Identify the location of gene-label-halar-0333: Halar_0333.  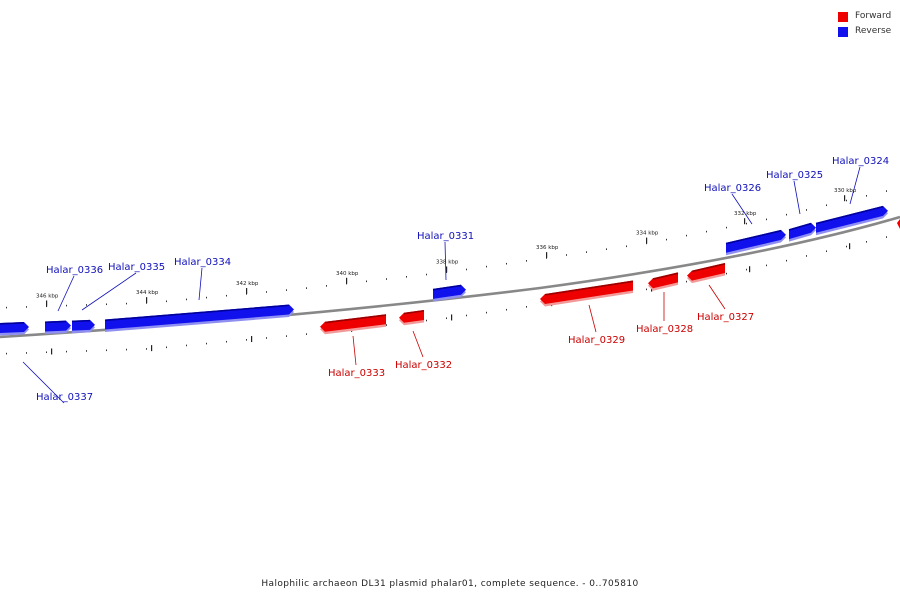
(356, 373).